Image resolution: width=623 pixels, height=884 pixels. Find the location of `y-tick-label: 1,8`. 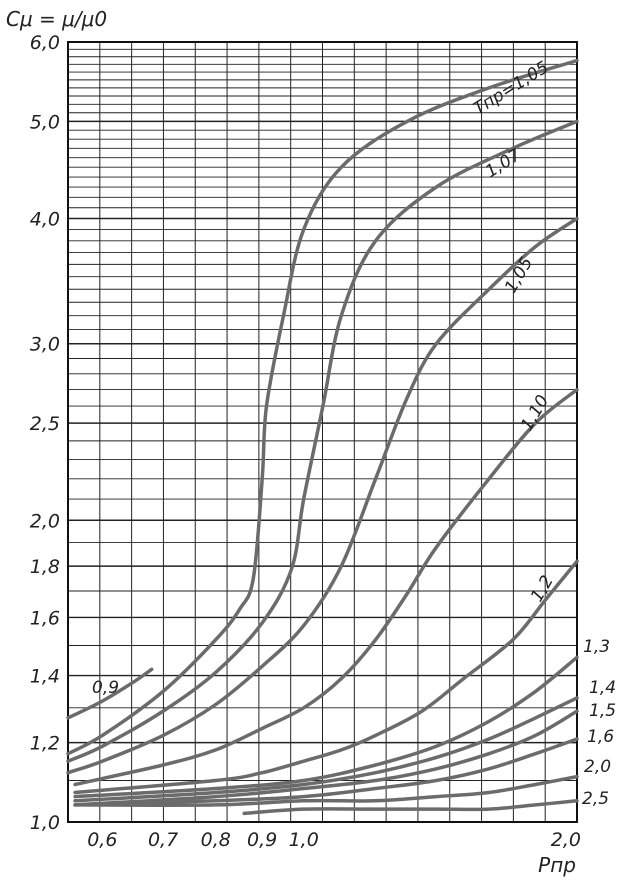

y-tick-label: 1,8 is located at coordinates (45, 567).